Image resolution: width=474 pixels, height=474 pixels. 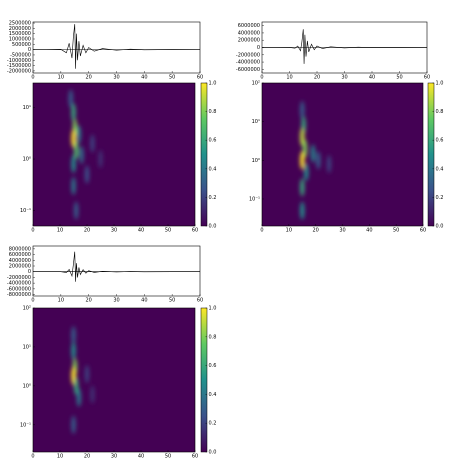 I want to click on y-tick-label: 1500000, so click(x=20, y=34).